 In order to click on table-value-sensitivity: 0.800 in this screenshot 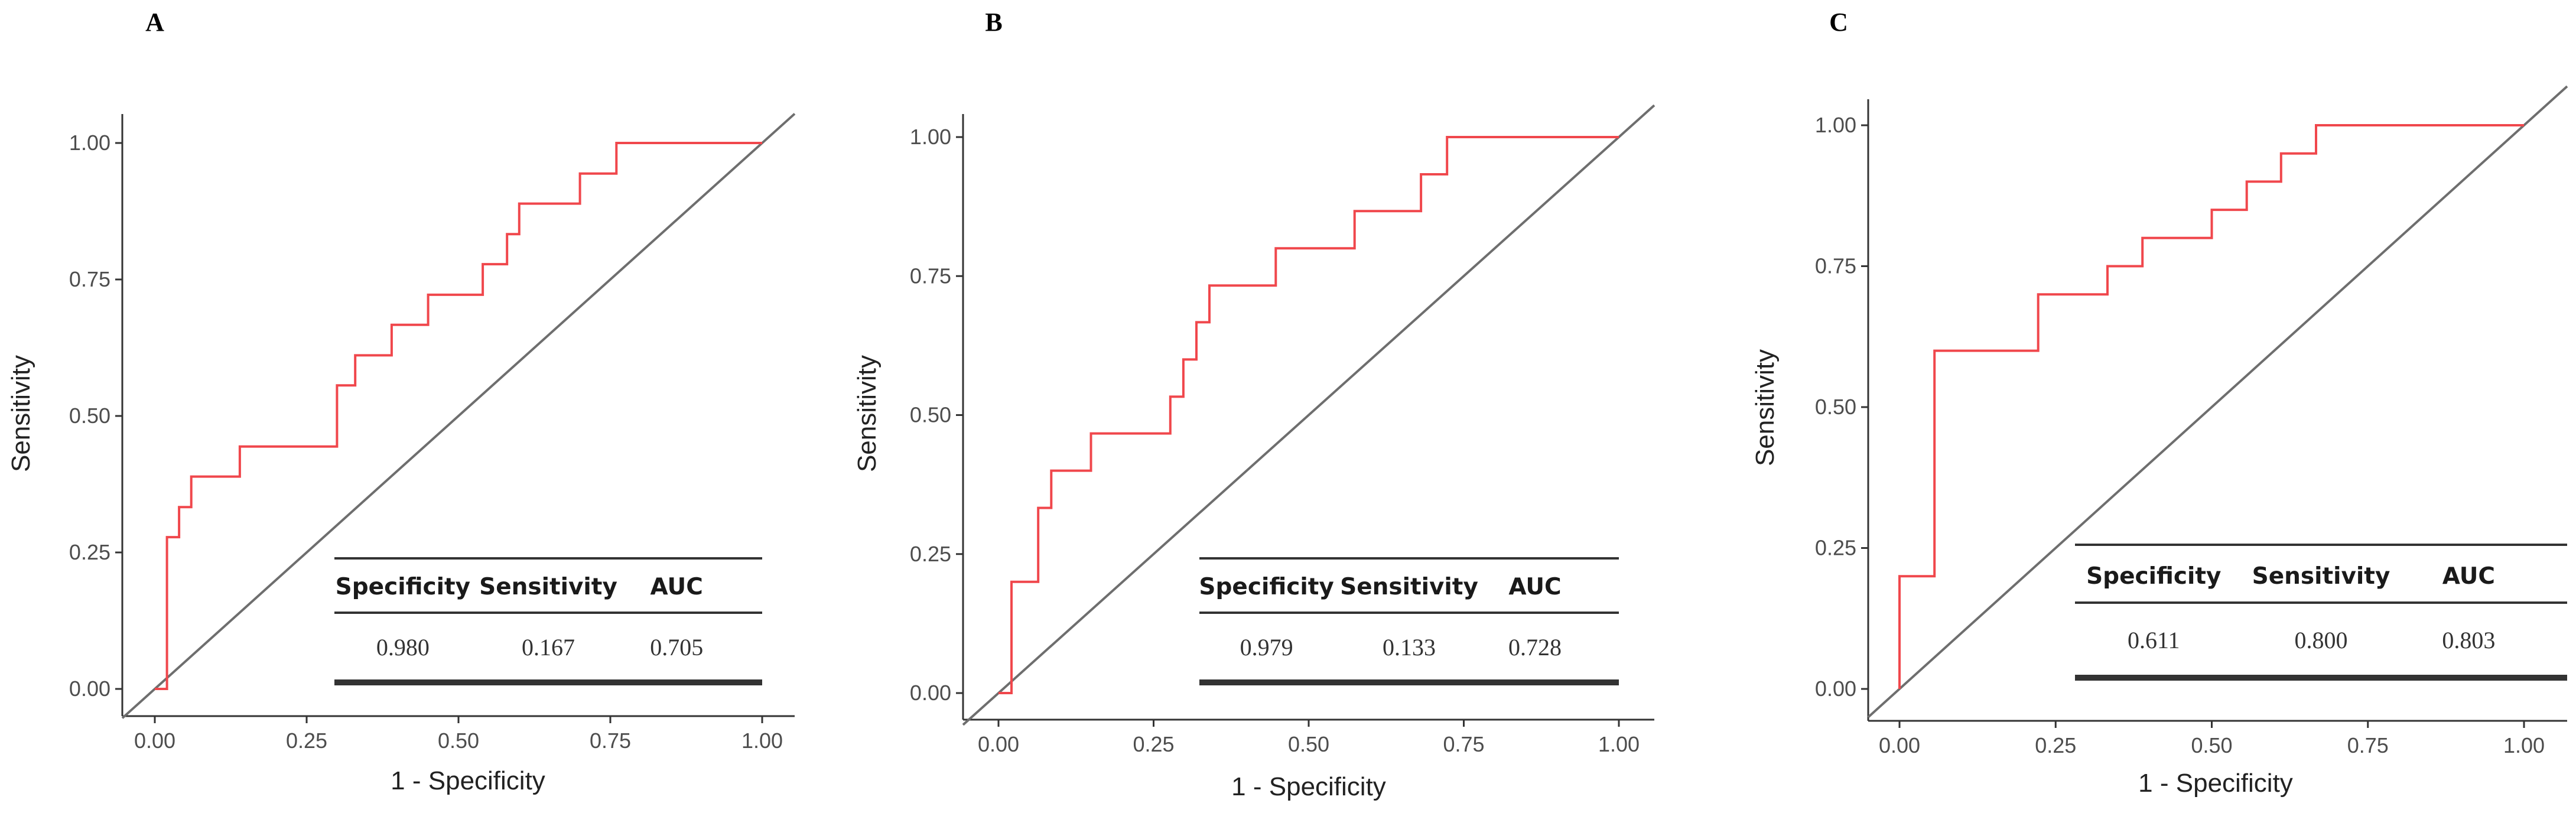, I will do `click(2321, 640)`.